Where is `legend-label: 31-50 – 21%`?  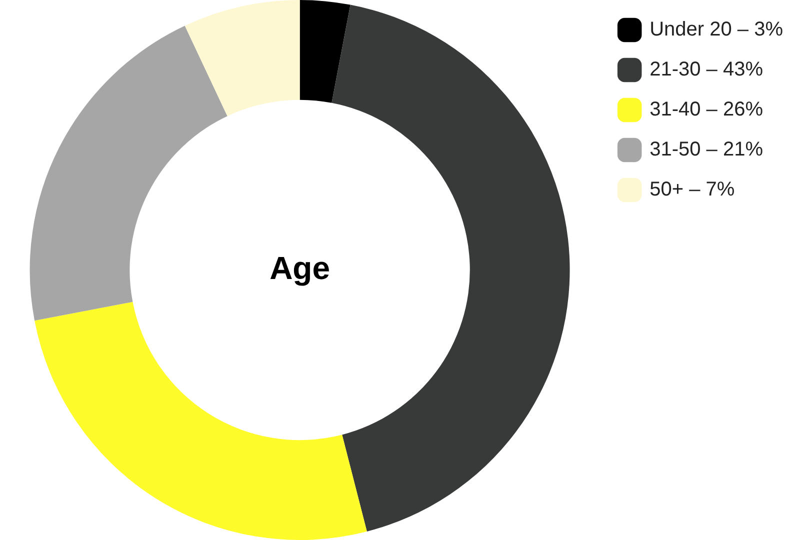
legend-label: 31-50 – 21% is located at coordinates (707, 149).